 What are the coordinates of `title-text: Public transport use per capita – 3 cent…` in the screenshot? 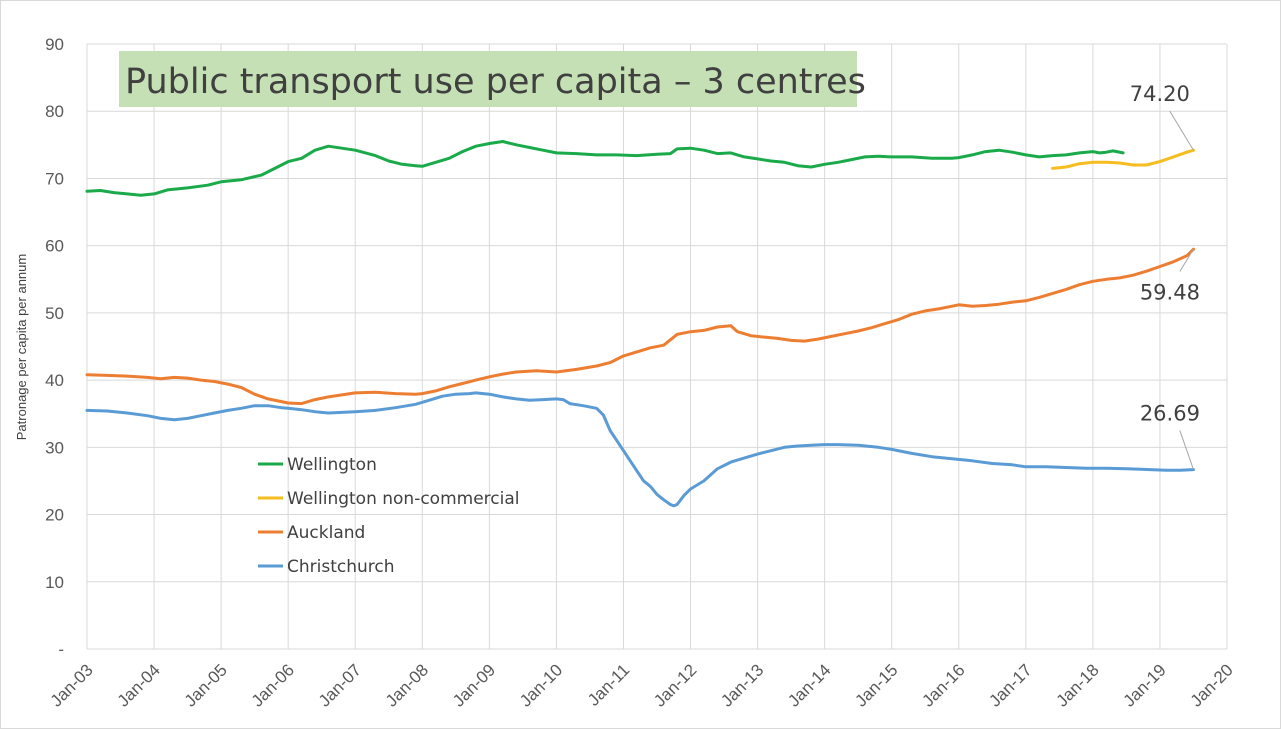 It's located at (495, 82).